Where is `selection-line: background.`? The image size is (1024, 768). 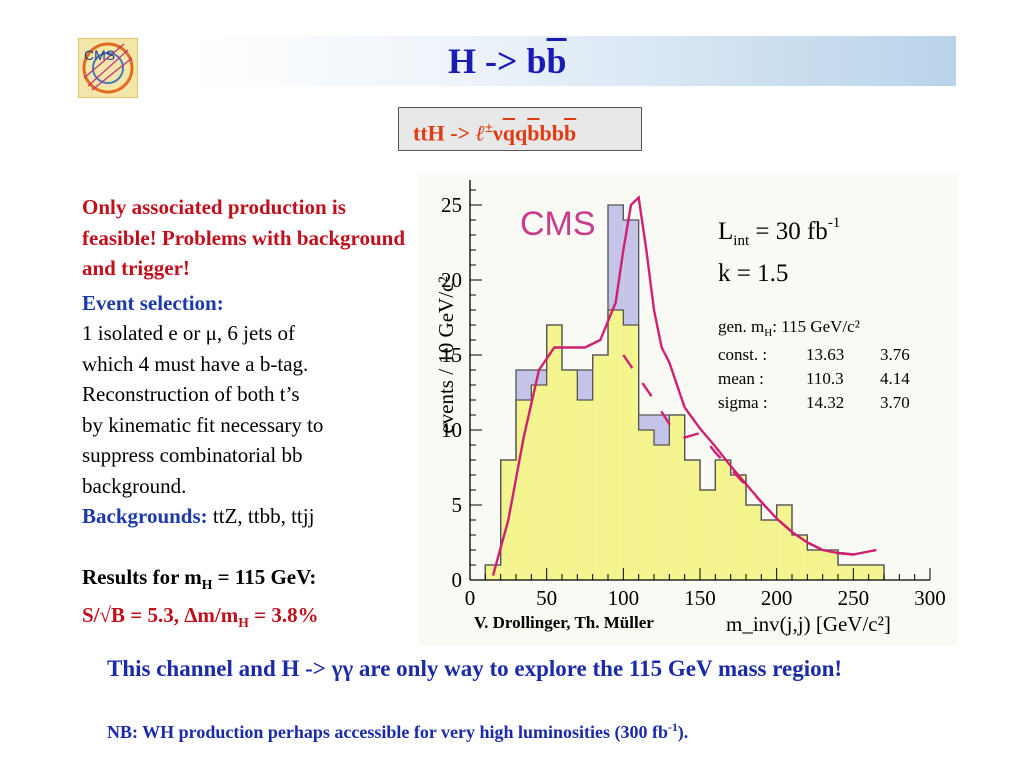
selection-line: background. is located at coordinates (134, 485).